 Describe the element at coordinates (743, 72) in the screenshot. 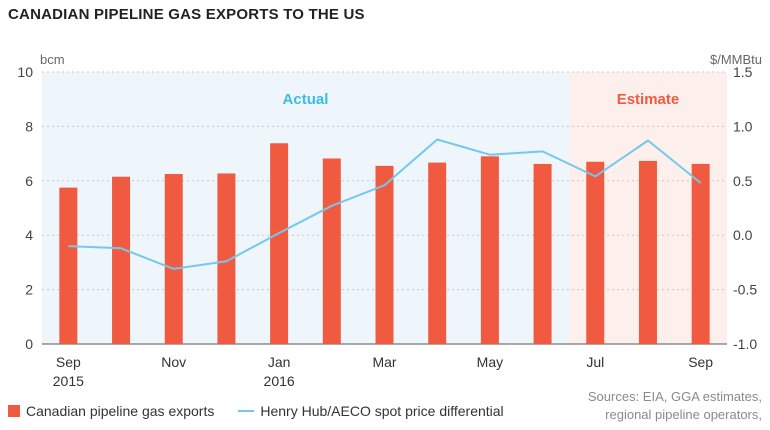

I see `y-right-tick-label: 1.5` at that location.